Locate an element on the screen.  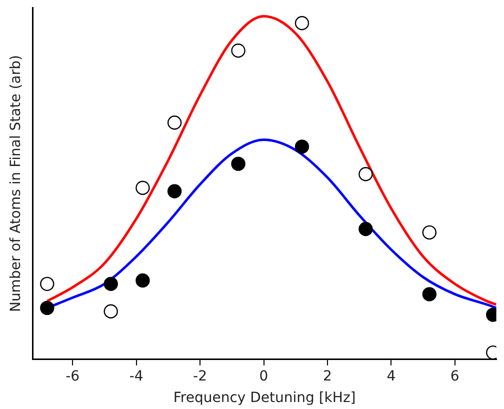
x-tick-label: -2 is located at coordinates (200, 376).